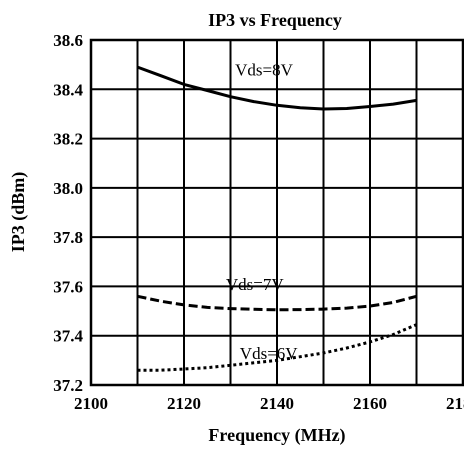 This screenshot has height=452, width=464. What do you see at coordinates (91, 403) in the screenshot?
I see `x-tick-label: 2100` at bounding box center [91, 403].